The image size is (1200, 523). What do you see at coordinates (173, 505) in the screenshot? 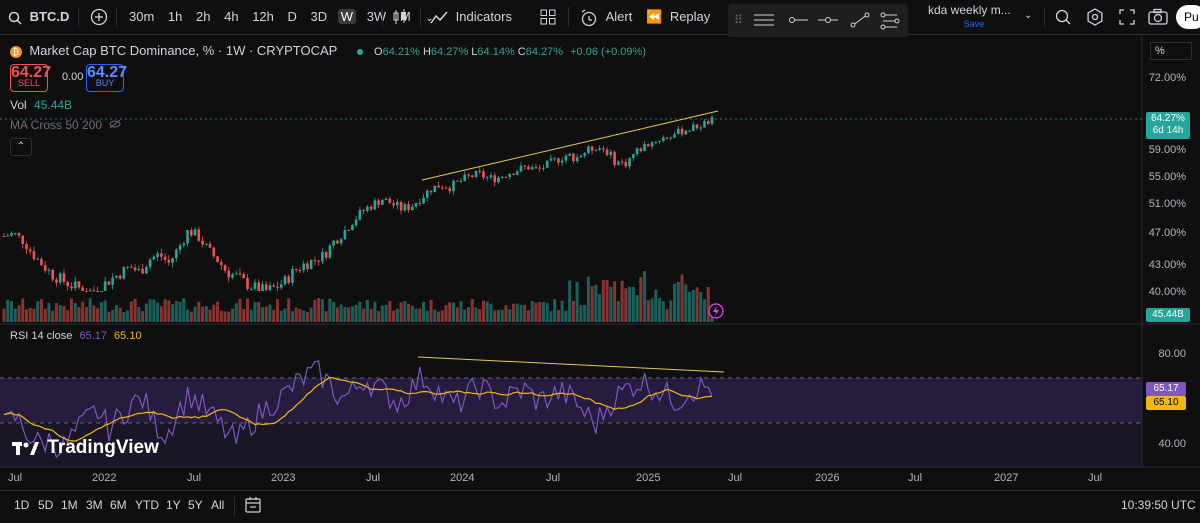
I see `range-1y: 1Y` at bounding box center [173, 505].